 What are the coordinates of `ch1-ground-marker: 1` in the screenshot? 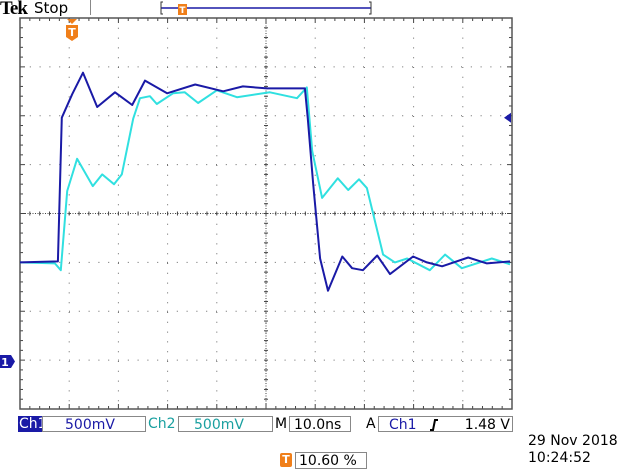 It's located at (7, 362).